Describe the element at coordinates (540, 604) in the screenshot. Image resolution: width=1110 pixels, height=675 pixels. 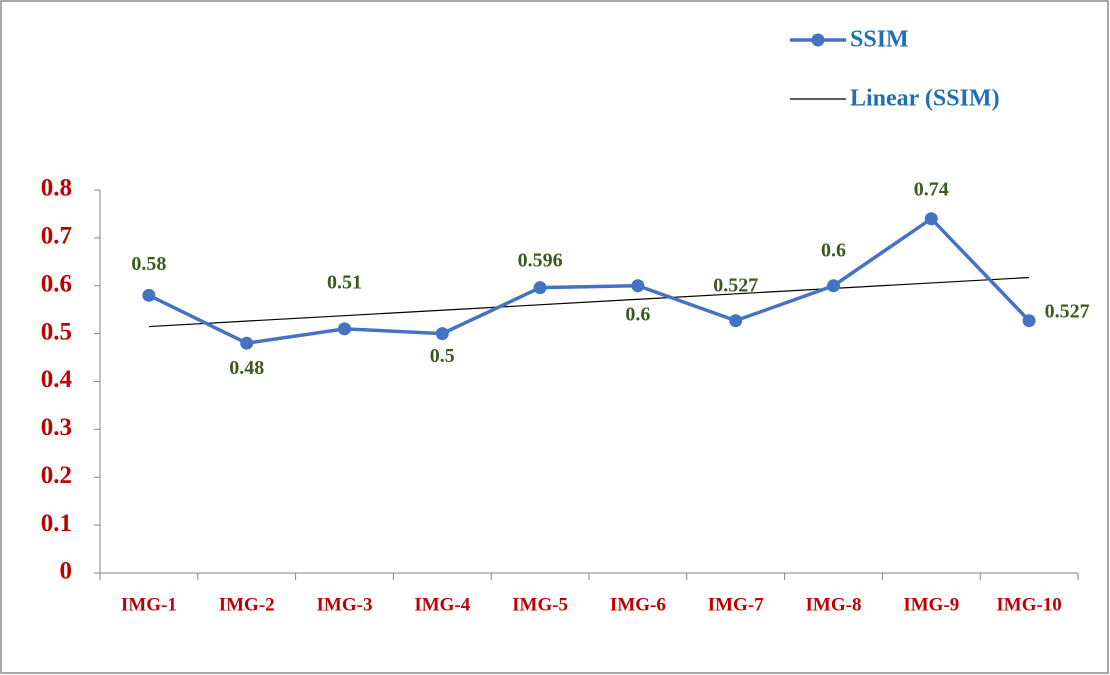
I see `x-tick-label: IMG-5` at that location.